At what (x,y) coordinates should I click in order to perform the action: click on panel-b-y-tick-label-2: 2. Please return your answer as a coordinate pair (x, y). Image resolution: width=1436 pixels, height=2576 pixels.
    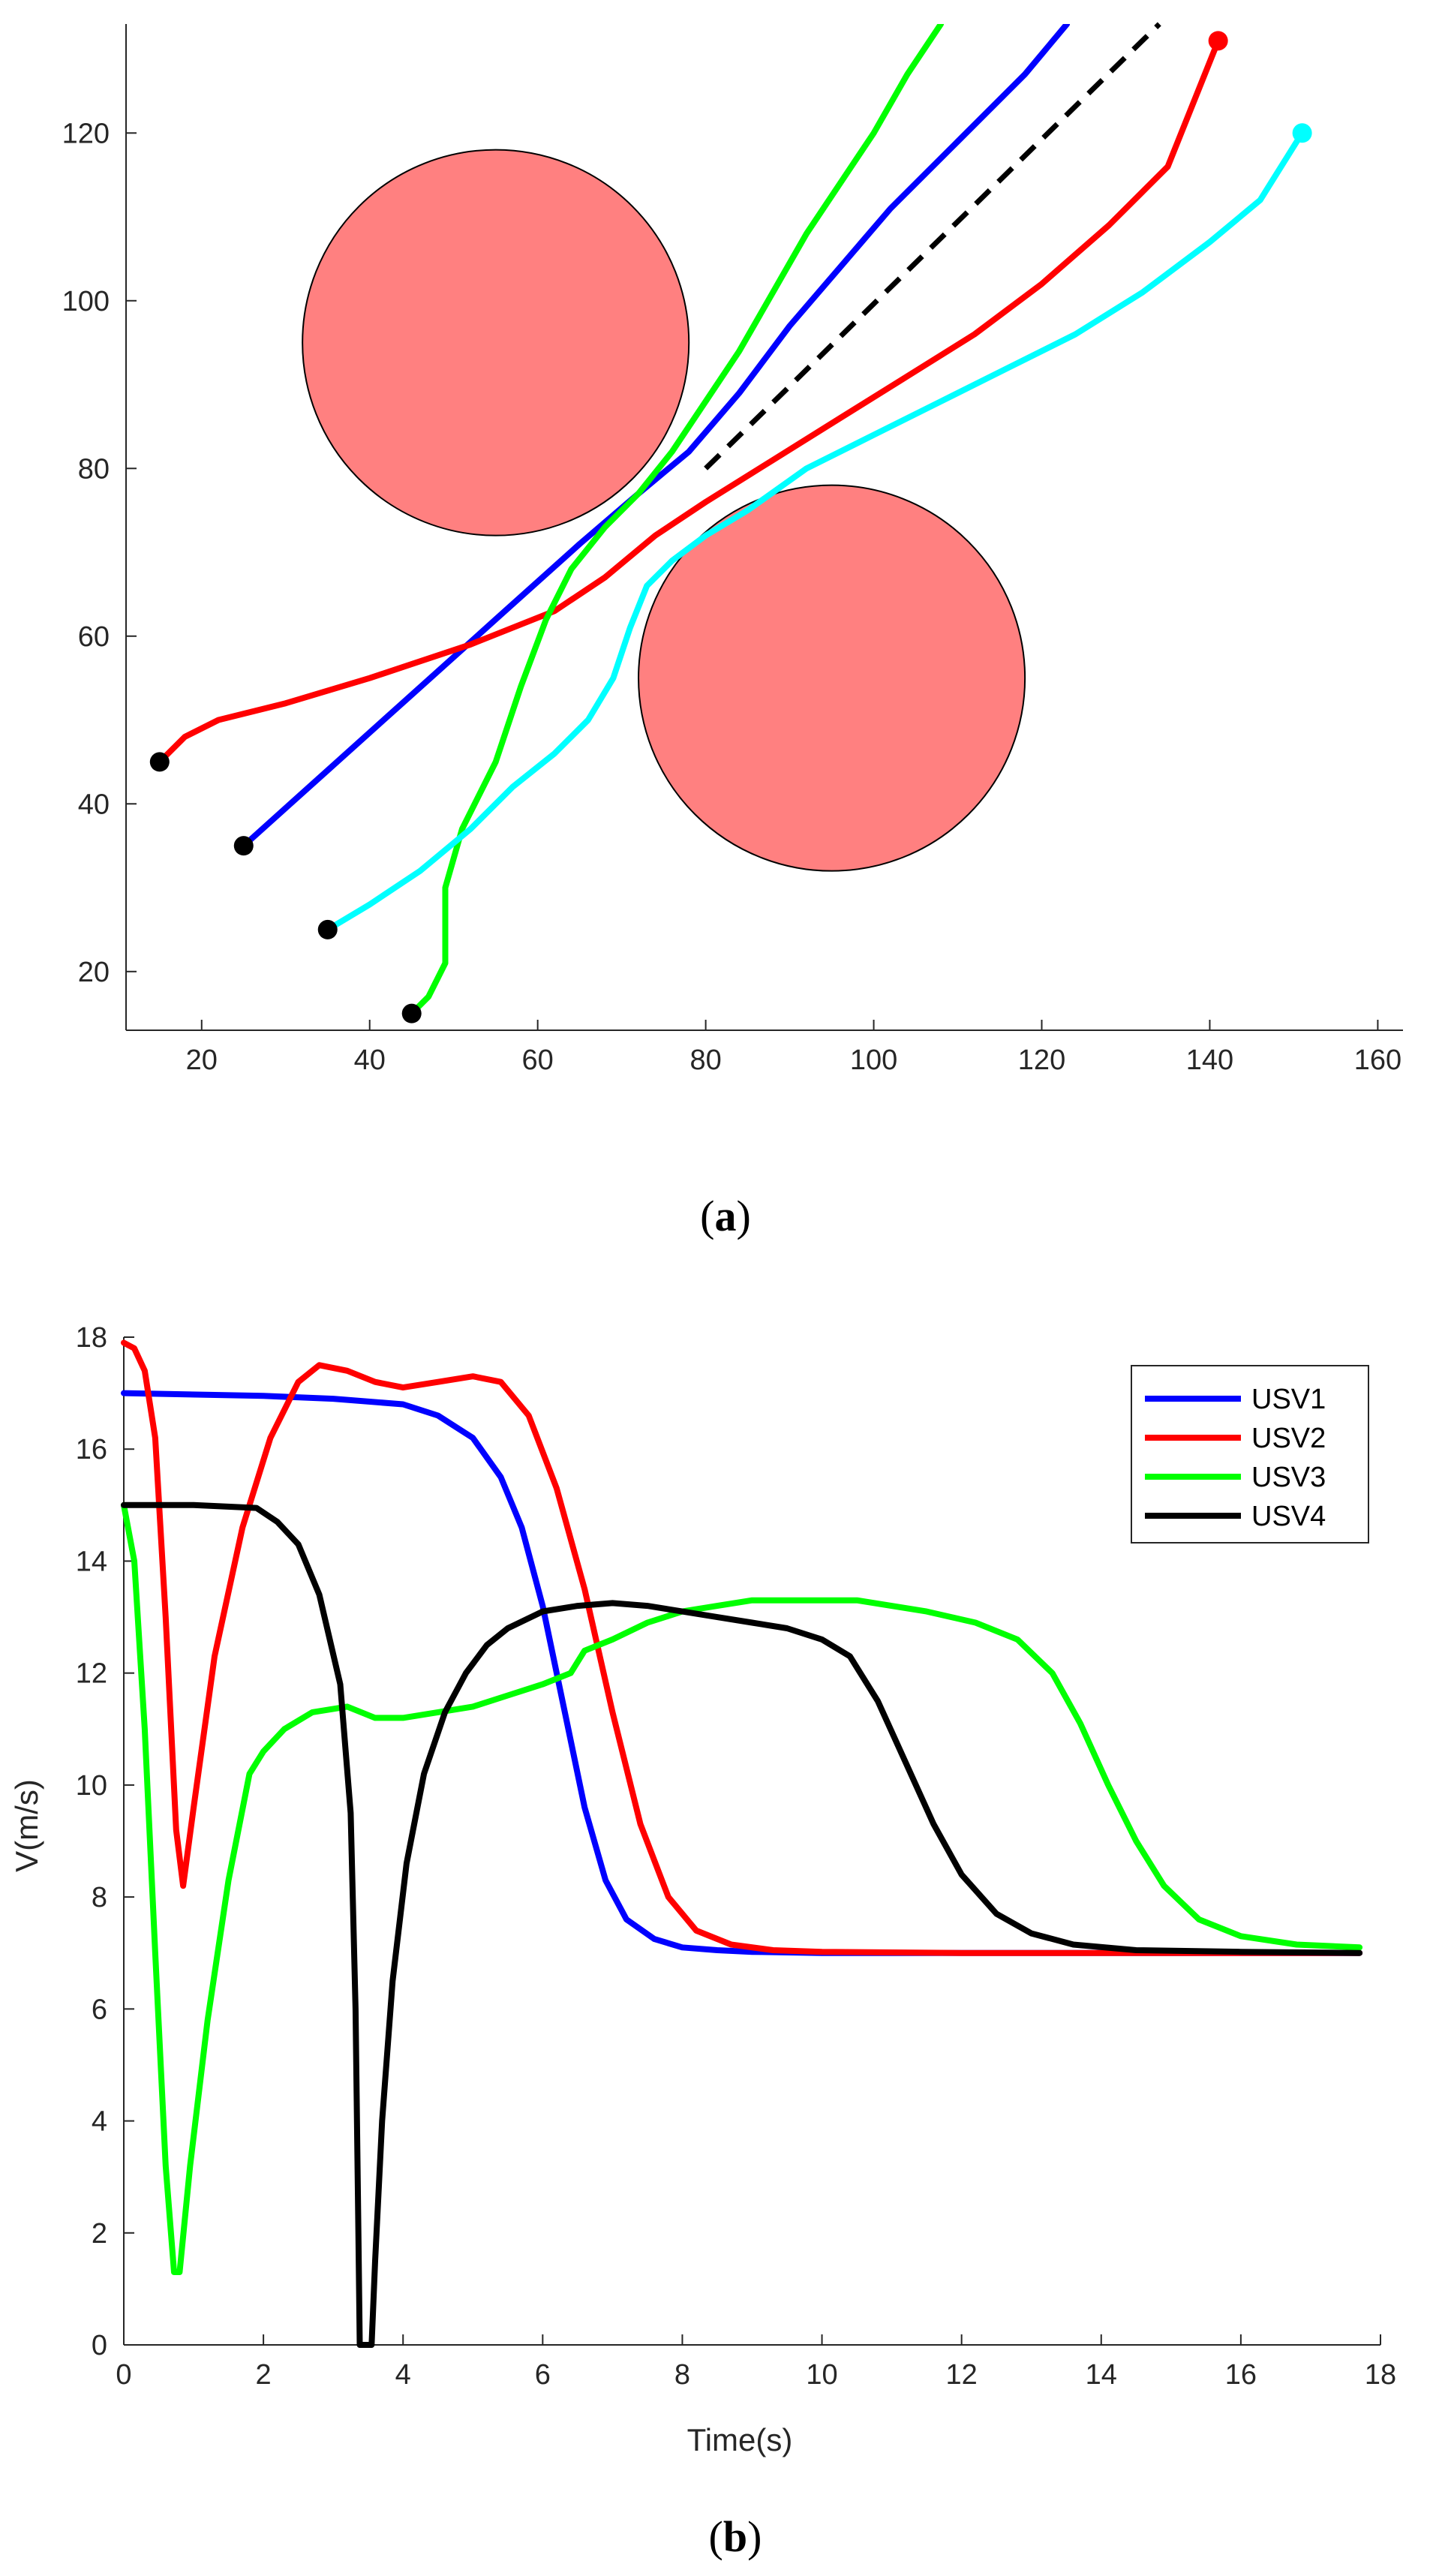
    Looking at the image, I should click on (99, 2234).